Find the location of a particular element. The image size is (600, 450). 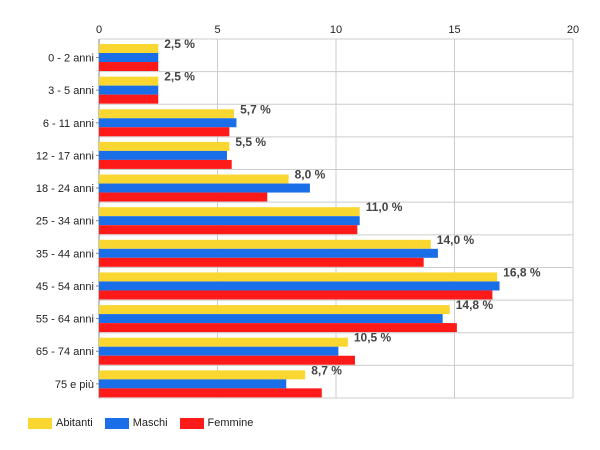

data-label: 5,7 % is located at coordinates (255, 109).